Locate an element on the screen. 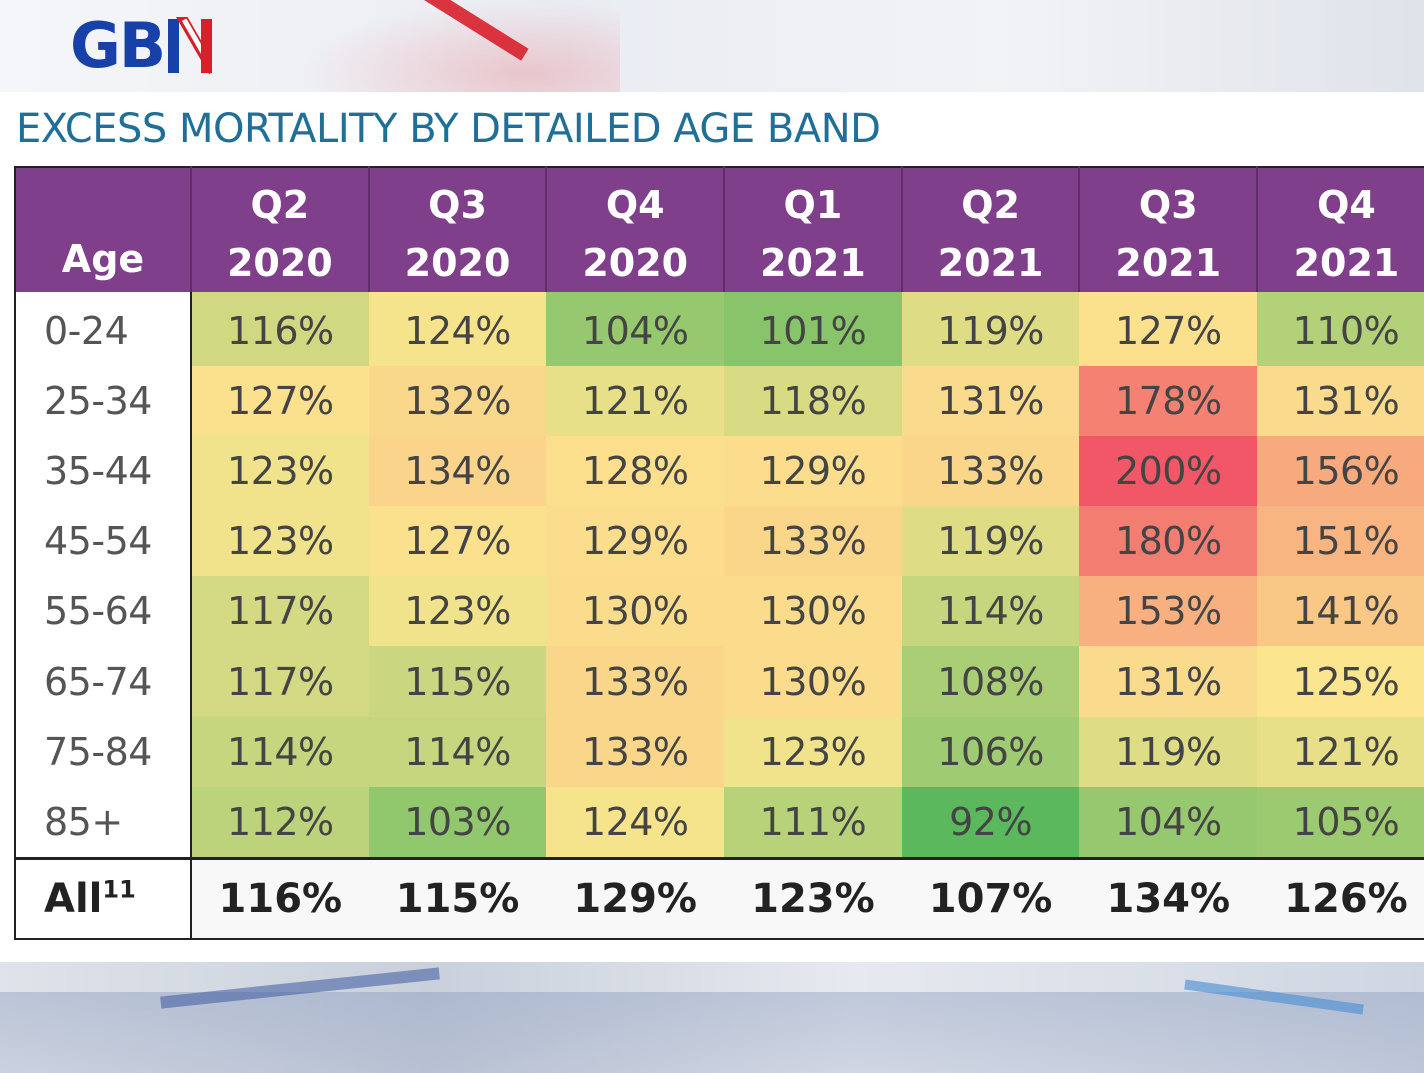  heatmap-cell: 151% is located at coordinates (1340, 541).